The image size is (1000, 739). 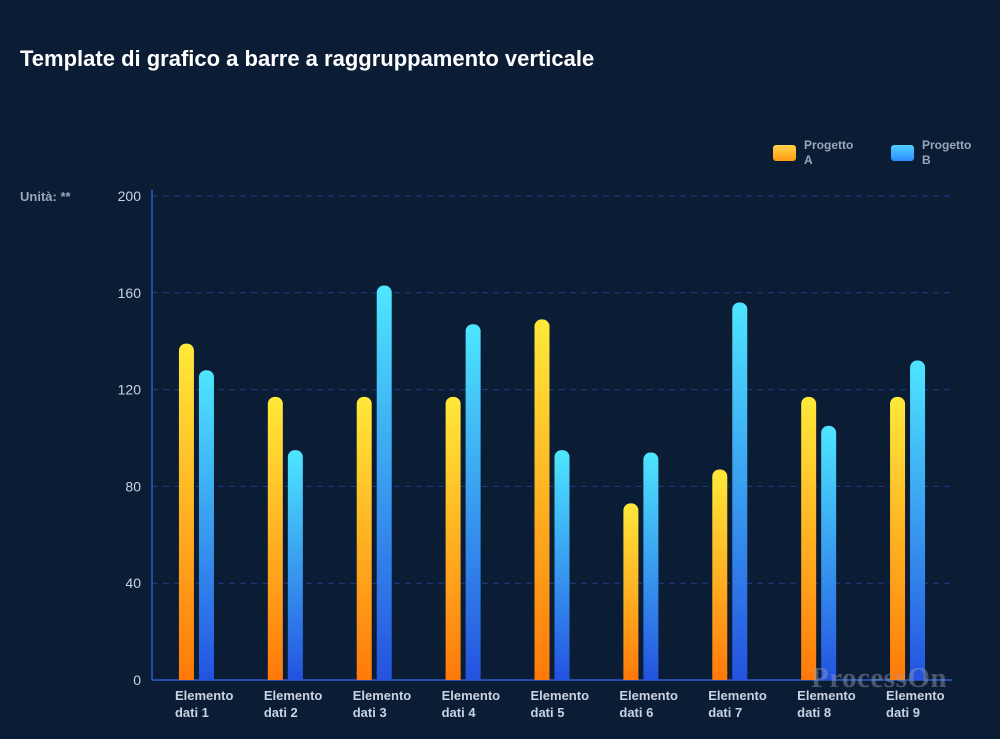 I want to click on legend-item-progetto-b: Progetto B, so click(x=937, y=153).